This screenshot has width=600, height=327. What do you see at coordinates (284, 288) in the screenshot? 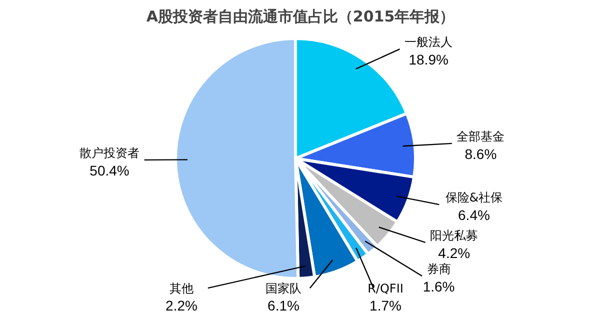
I see `slice-label: 国家队` at bounding box center [284, 288].